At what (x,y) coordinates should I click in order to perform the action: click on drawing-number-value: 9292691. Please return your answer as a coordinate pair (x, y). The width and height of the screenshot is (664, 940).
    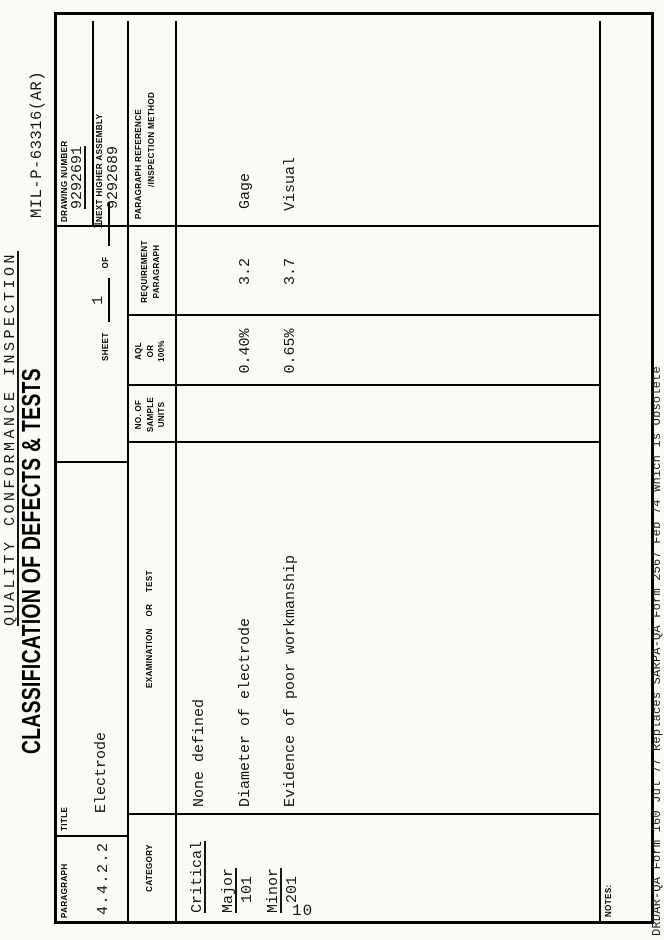
    Looking at the image, I should click on (77, 177).